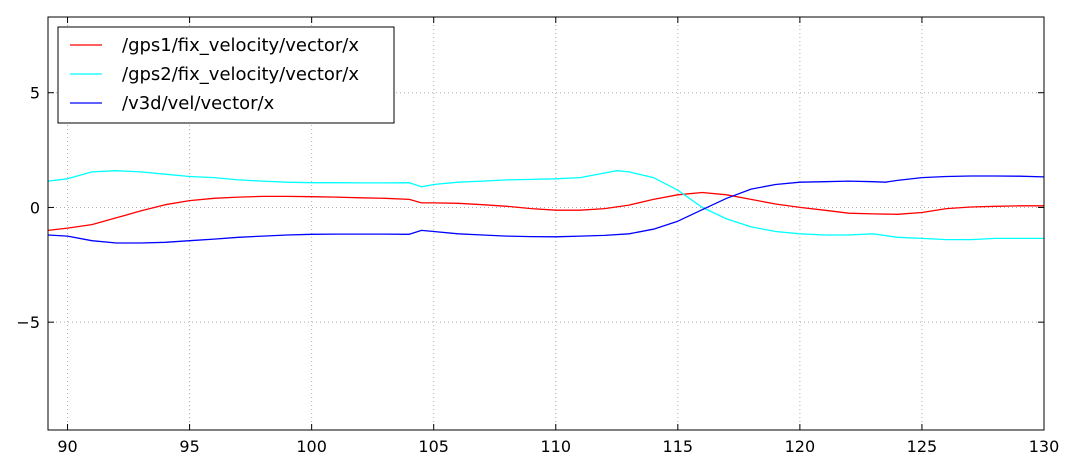 This screenshot has width=1068, height=470. I want to click on y-tick-label: 5, so click(35, 93).